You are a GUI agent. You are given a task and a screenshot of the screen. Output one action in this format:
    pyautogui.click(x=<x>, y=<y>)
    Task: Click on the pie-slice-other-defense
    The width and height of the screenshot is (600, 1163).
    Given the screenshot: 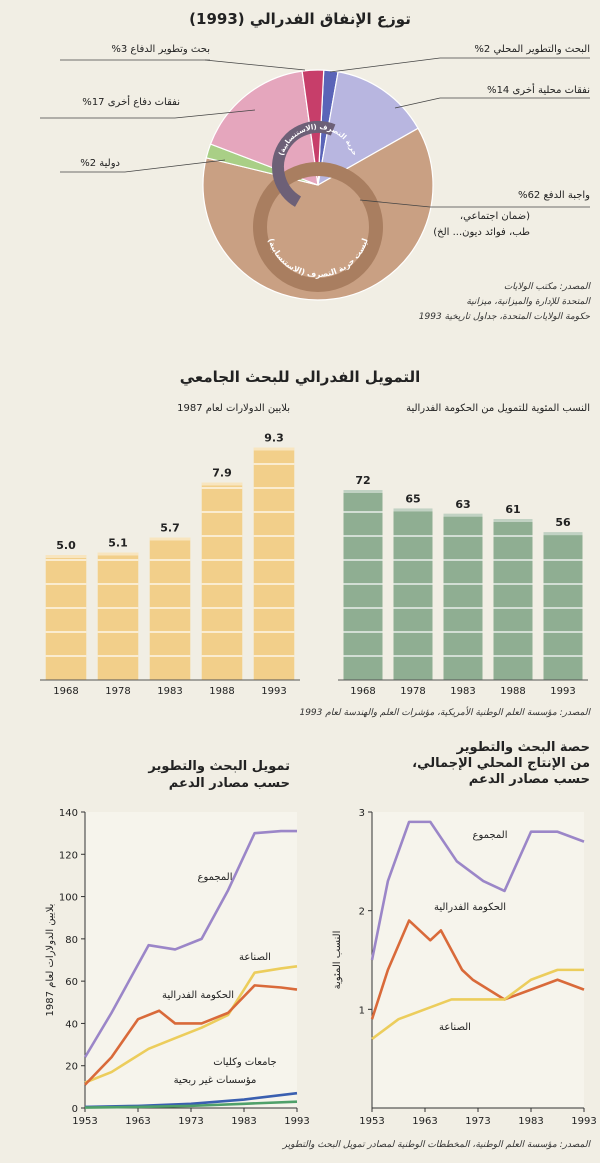 What is the action you would take?
    pyautogui.click(x=264, y=128)
    